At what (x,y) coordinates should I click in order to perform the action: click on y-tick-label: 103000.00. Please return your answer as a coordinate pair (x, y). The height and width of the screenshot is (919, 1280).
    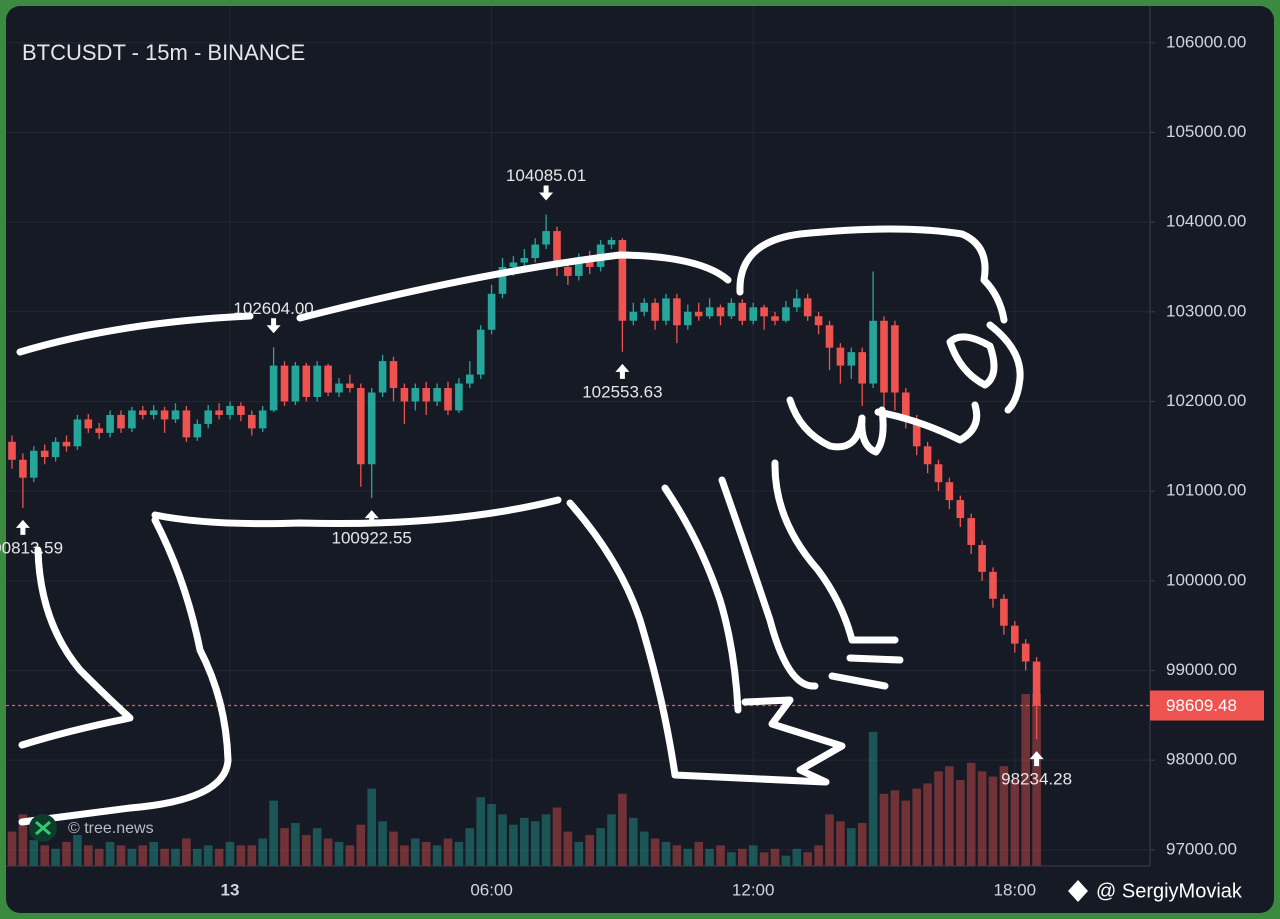
    Looking at the image, I should click on (1206, 310).